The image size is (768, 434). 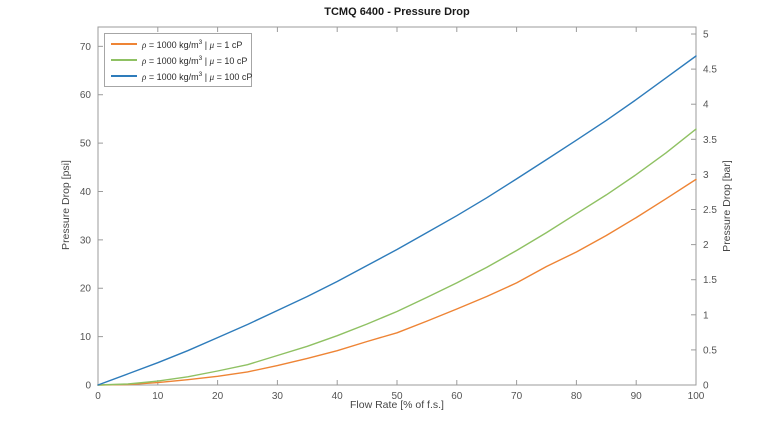 I want to click on y-axis-label-left: Pressure Drop [psi], so click(x=66, y=205).